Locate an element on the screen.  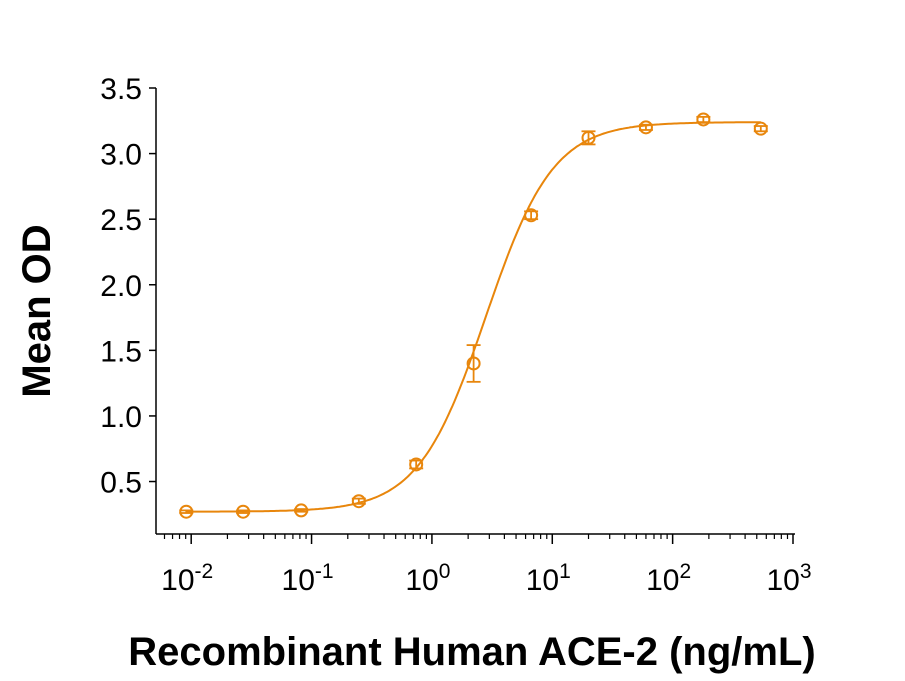
y-tick-label: 1.5 is located at coordinates (121, 351).